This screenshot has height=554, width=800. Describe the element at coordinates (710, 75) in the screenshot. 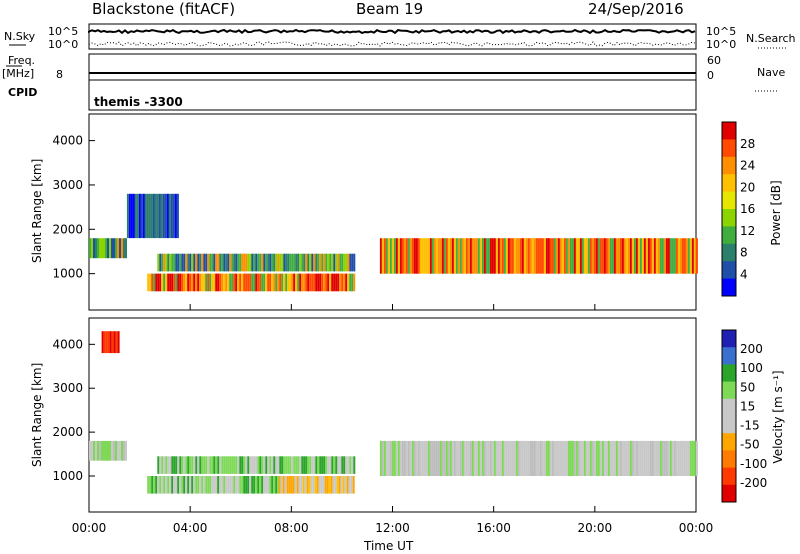

I see `nave-tick-low: 0` at that location.